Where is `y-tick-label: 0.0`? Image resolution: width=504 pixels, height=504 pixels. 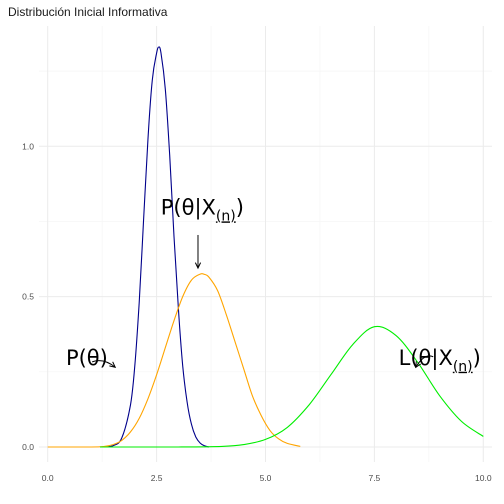 y-tick-label: 0.0 is located at coordinates (28, 447).